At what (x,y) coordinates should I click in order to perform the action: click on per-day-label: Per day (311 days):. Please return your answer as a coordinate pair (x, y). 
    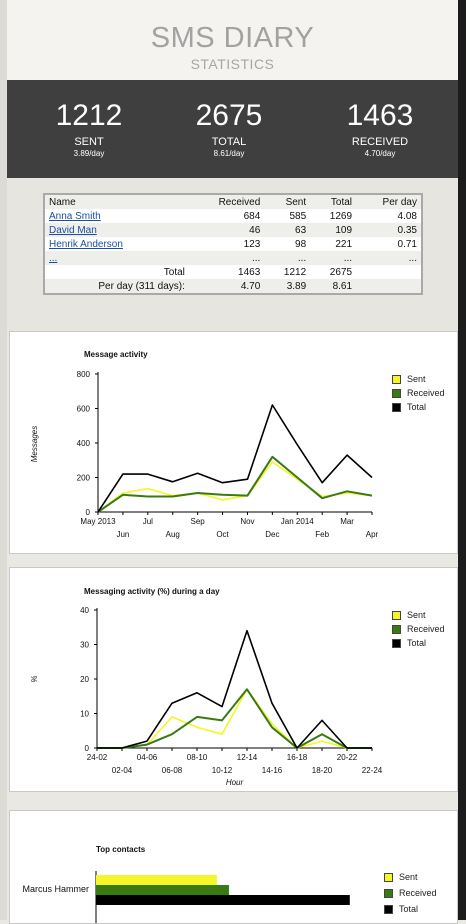
    Looking at the image, I should click on (116, 286).